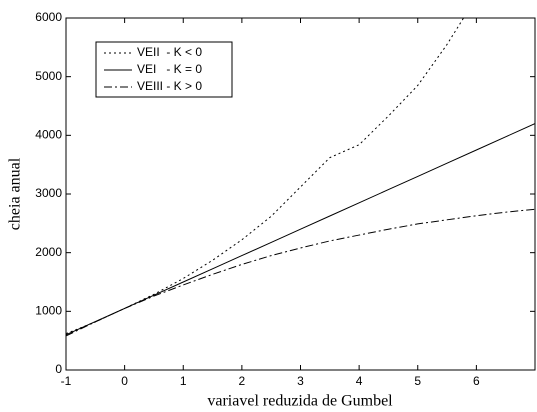 This screenshot has width=537, height=412. Describe the element at coordinates (183, 381) in the screenshot. I see `x-tick-label: 1` at that location.